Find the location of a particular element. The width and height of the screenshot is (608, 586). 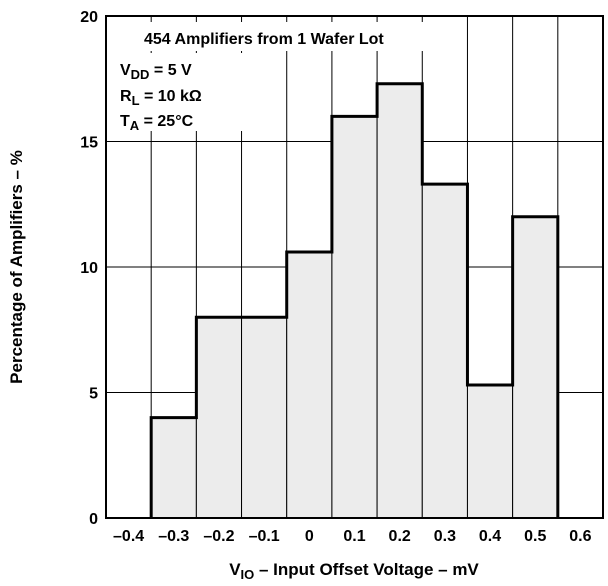

x-tick-labels: –0.4 –0.3 –0.2 –0.1 0 0.1 0.2 0.3 0.4 0.5 0.6 is located at coordinates (352, 536).